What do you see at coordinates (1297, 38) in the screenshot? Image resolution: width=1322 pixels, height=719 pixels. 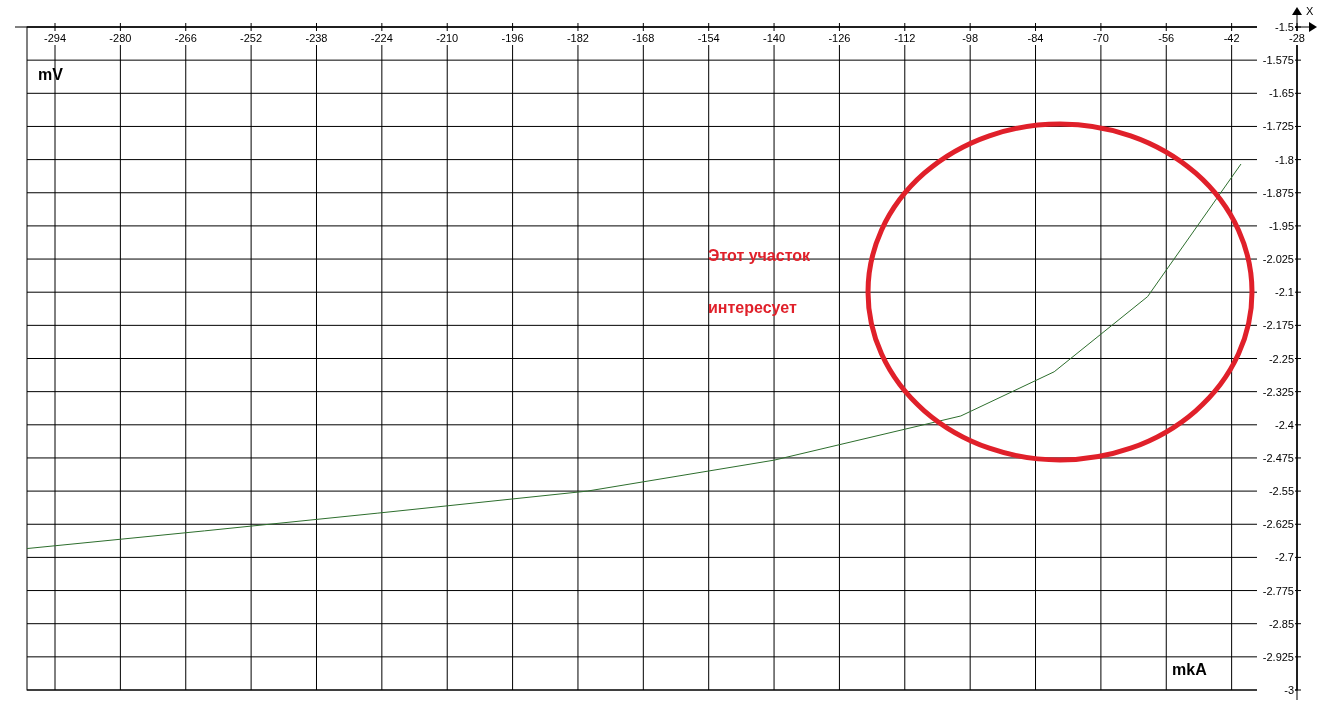 I see `x-tick-label: -28` at bounding box center [1297, 38].